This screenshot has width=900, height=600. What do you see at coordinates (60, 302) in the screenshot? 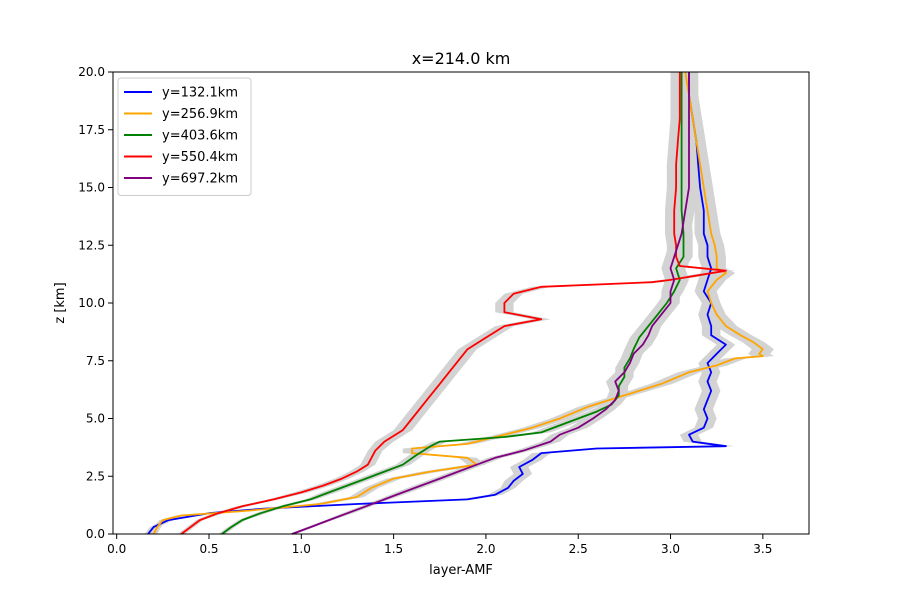
I see `y-axis-label: z [km]` at bounding box center [60, 302].